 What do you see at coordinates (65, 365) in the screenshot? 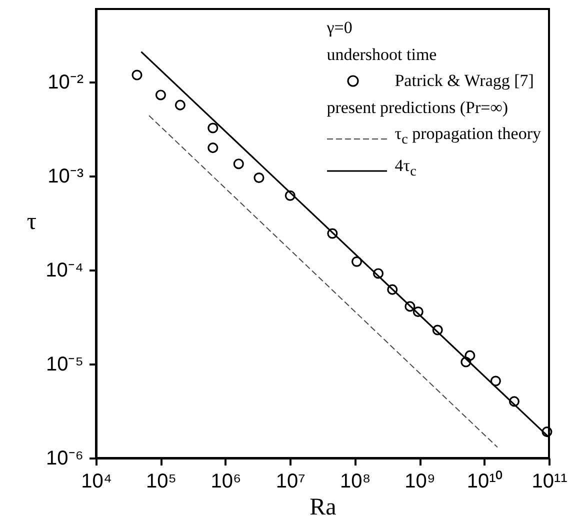
I see `y-tick-label: 10⁻⁵` at bounding box center [65, 365].